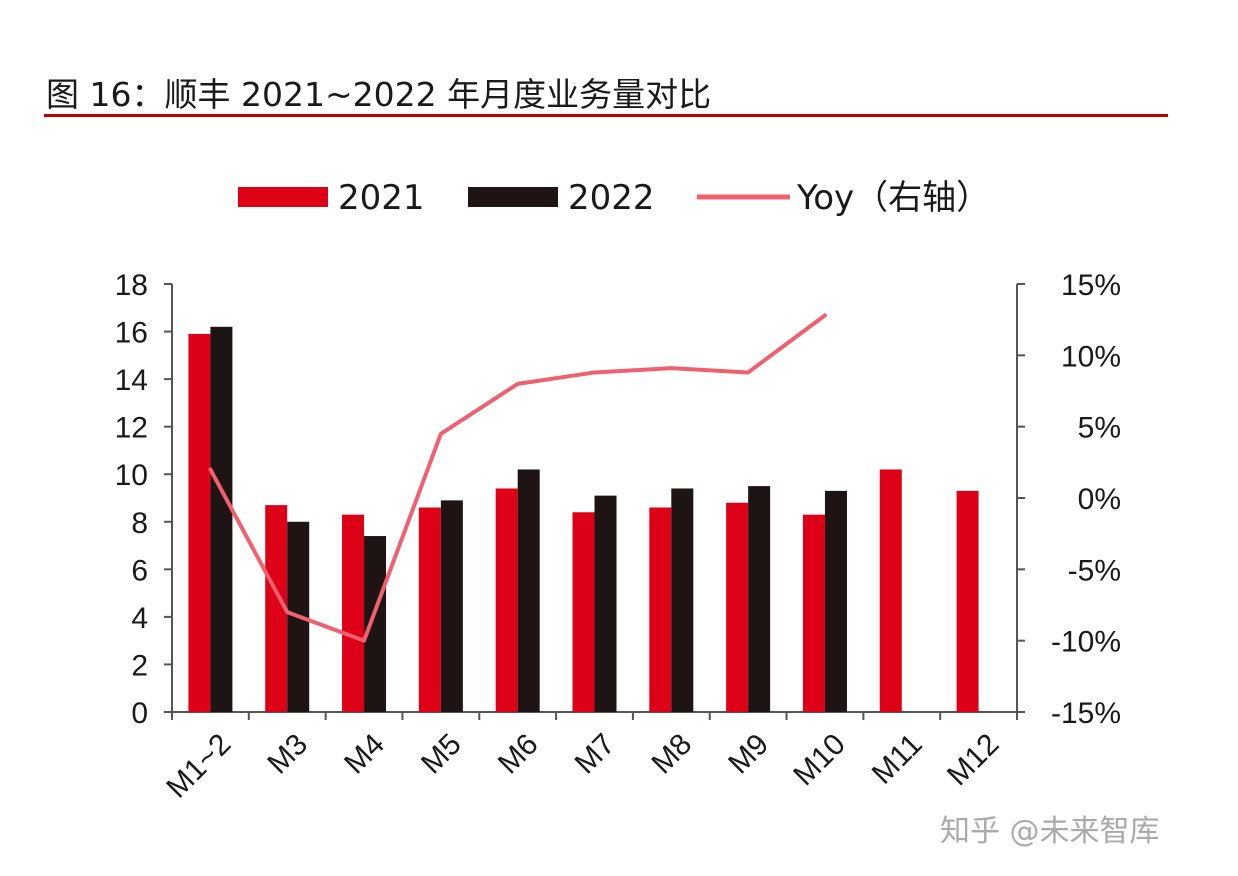  What do you see at coordinates (131, 333) in the screenshot?
I see `left-tick-label: 16` at bounding box center [131, 333].